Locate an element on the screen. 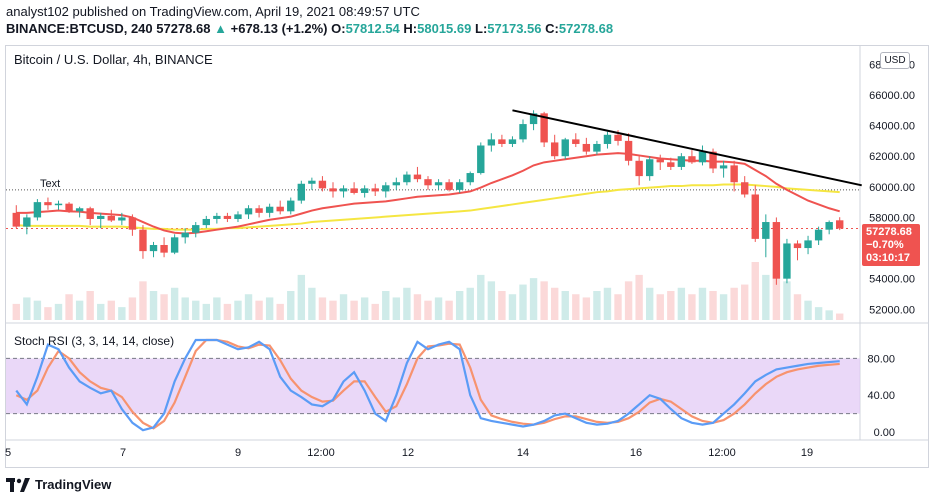 The width and height of the screenshot is (934, 503). time-tick-label: 9 is located at coordinates (238, 453).